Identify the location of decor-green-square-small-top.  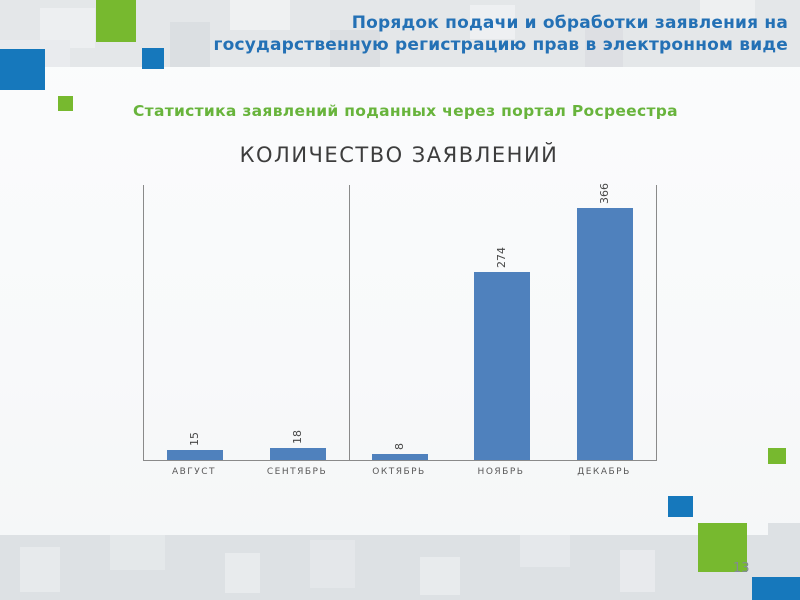
(65, 103).